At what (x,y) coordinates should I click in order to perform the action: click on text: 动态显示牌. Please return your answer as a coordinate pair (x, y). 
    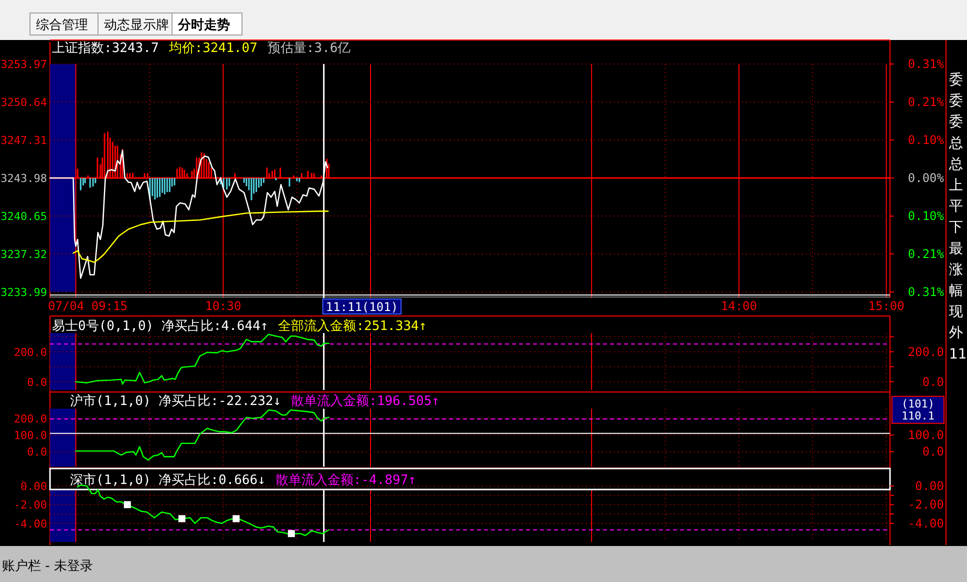
    Looking at the image, I should click on (136, 25).